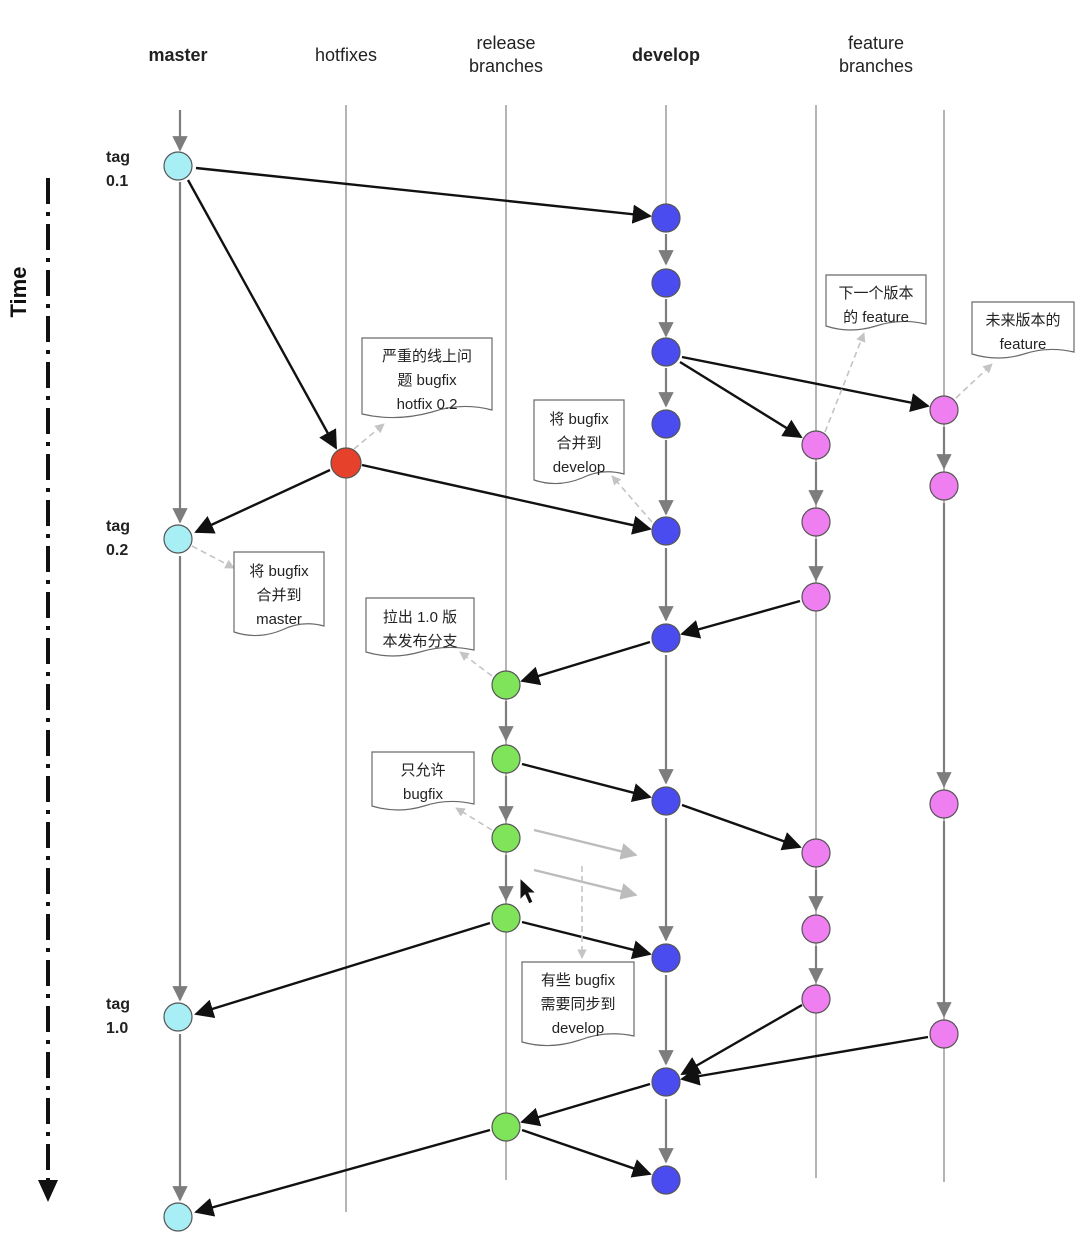  Describe the element at coordinates (578, 1004) in the screenshot. I see `note-sync-bugfix: 有些 bugfix 需要同步到 develop` at that location.